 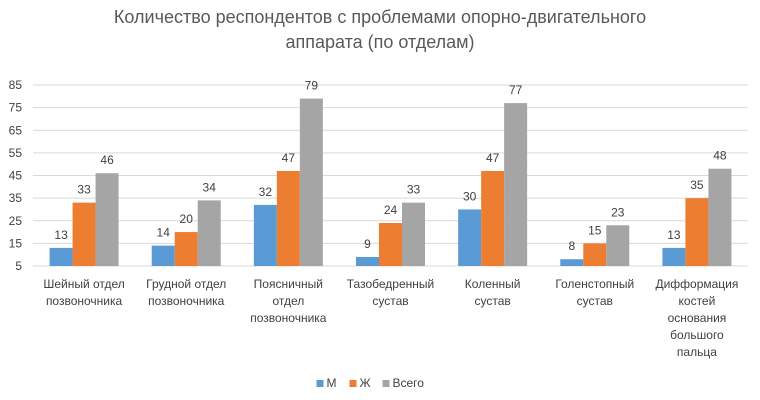 I want to click on data-label: 15, so click(x=595, y=230).